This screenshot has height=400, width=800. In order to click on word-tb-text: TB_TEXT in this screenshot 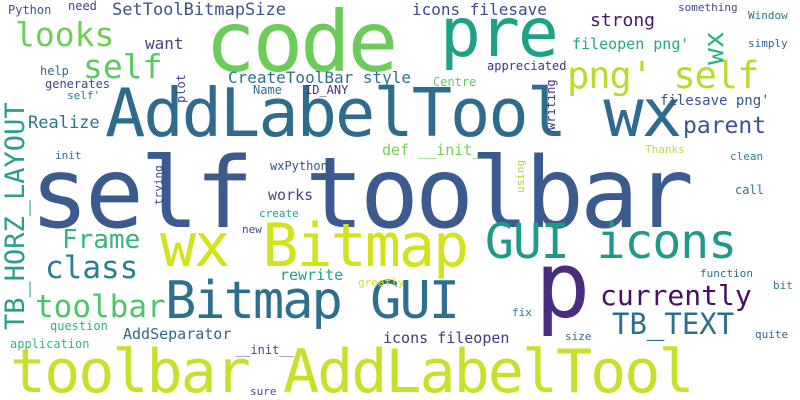, I will do `click(673, 324)`.